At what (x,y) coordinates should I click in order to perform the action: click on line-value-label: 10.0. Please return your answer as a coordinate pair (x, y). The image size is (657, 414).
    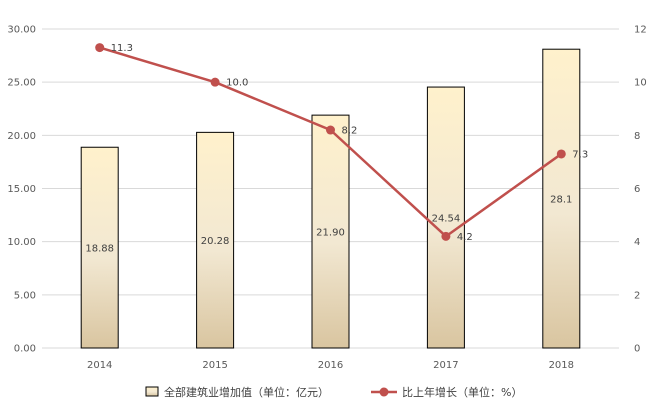
    Looking at the image, I should click on (237, 83).